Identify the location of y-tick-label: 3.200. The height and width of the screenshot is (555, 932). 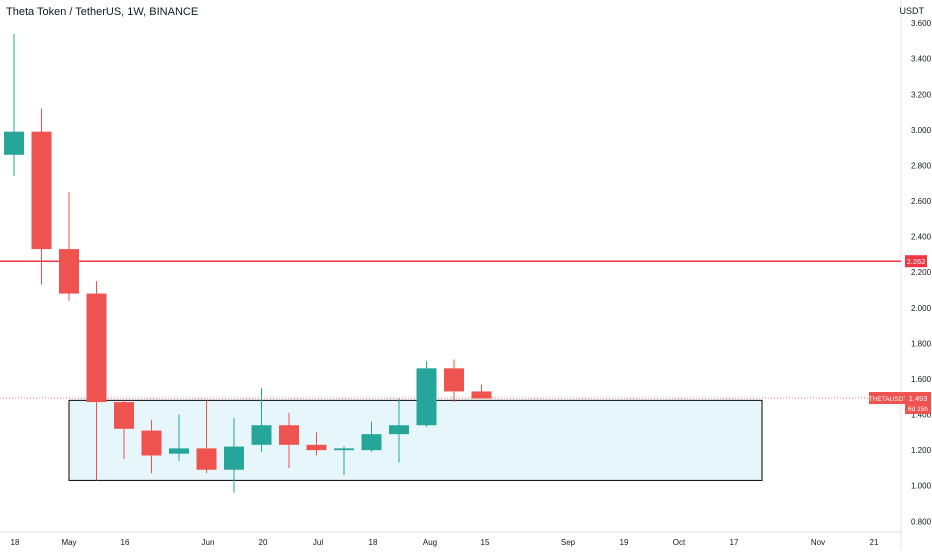
(921, 94).